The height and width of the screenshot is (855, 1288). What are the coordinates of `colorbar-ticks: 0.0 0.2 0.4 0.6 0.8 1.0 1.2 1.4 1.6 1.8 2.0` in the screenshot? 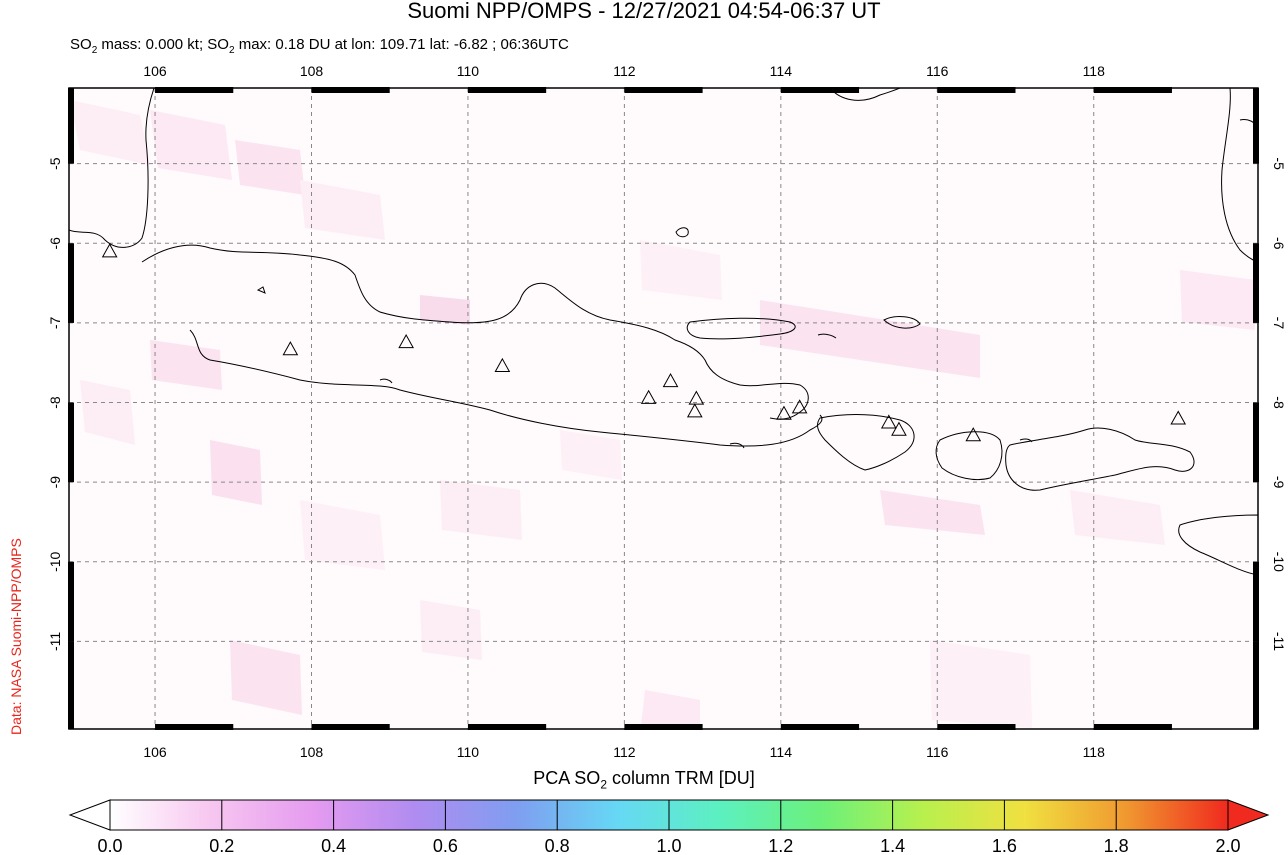 It's located at (669, 827).